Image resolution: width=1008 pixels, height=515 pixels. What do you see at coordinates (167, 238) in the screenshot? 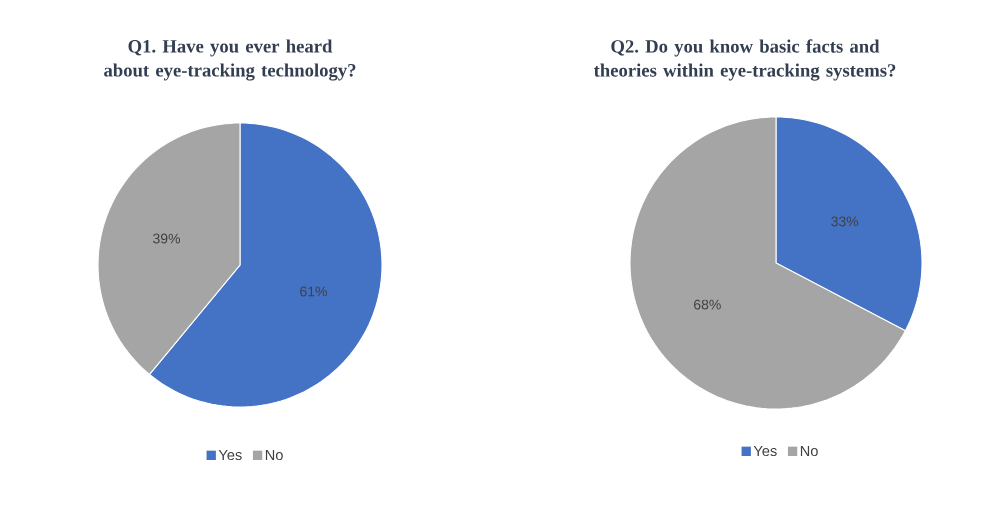
I see `data-label: 39%` at bounding box center [167, 238].